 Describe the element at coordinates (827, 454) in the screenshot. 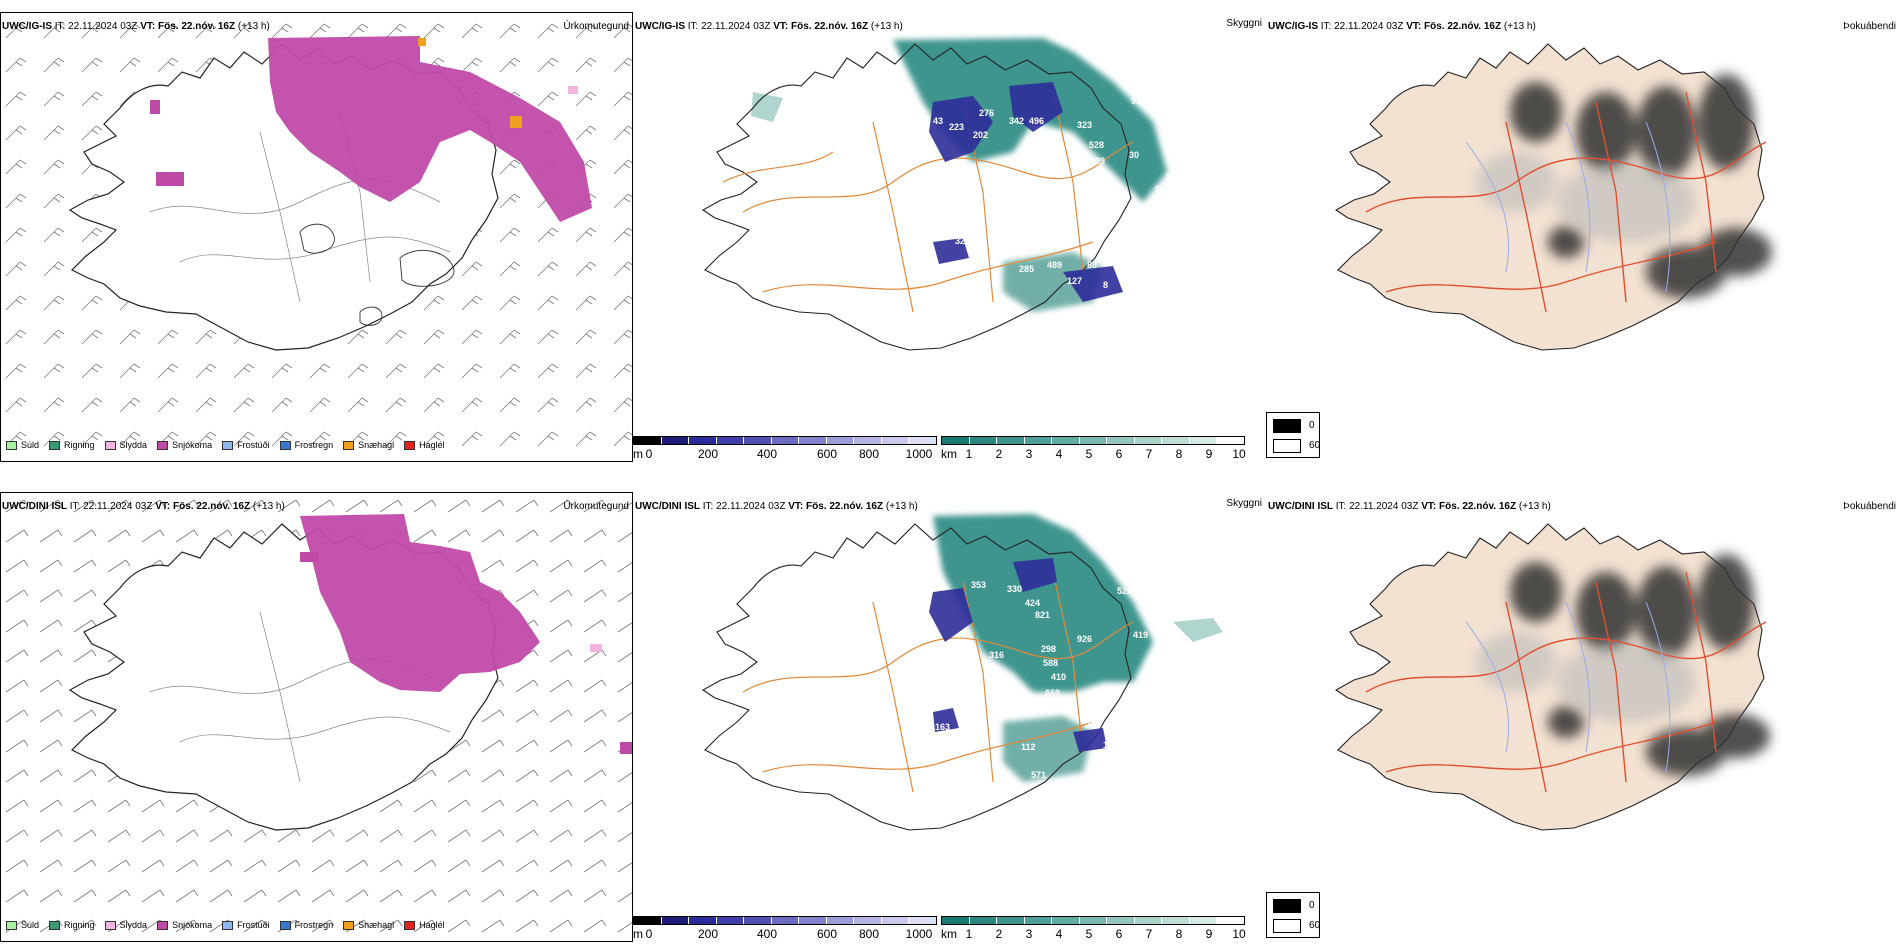

I see `ceiling-tick: 600` at that location.